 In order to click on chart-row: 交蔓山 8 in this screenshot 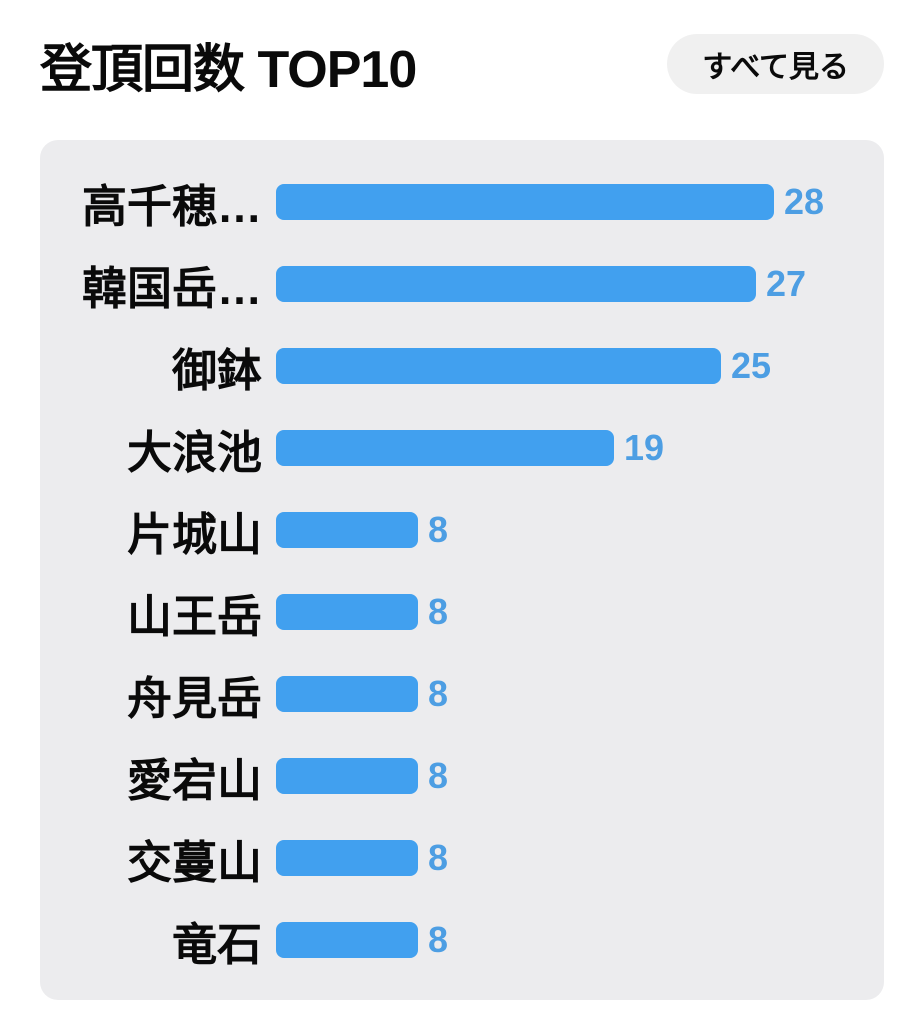, I will do `click(462, 858)`.